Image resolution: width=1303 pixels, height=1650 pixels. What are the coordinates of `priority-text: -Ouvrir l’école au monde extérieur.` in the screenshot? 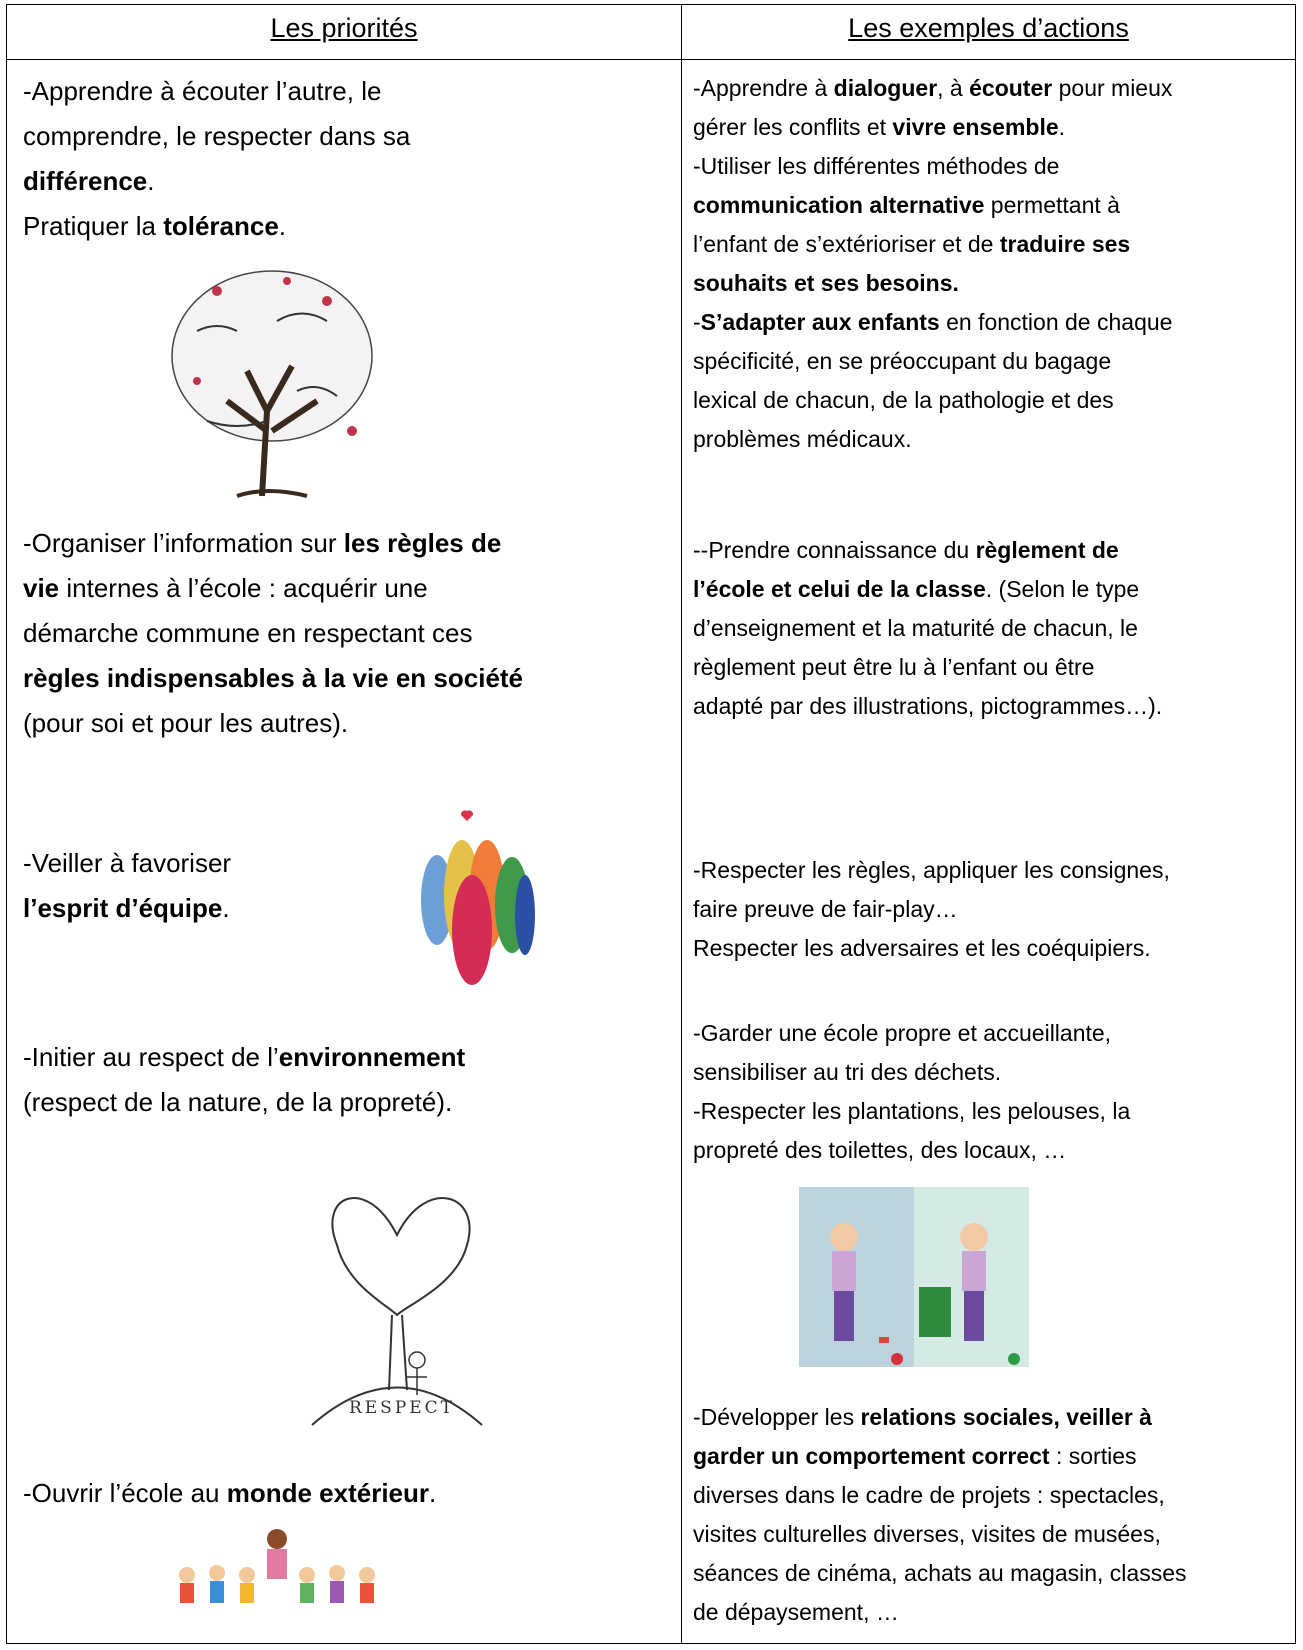 It's located at (229, 1493).